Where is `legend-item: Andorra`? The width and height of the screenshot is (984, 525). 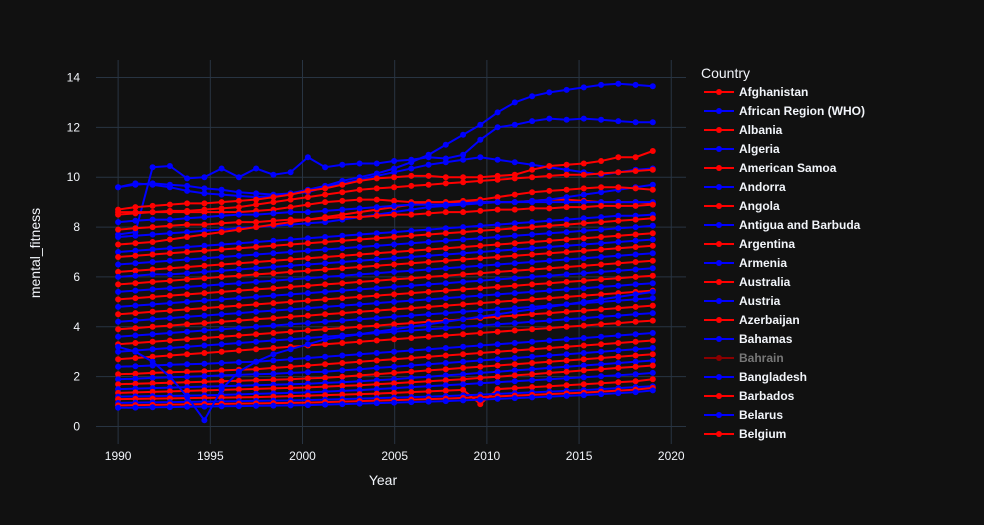 legend-item: Andorra is located at coordinates (745, 187).